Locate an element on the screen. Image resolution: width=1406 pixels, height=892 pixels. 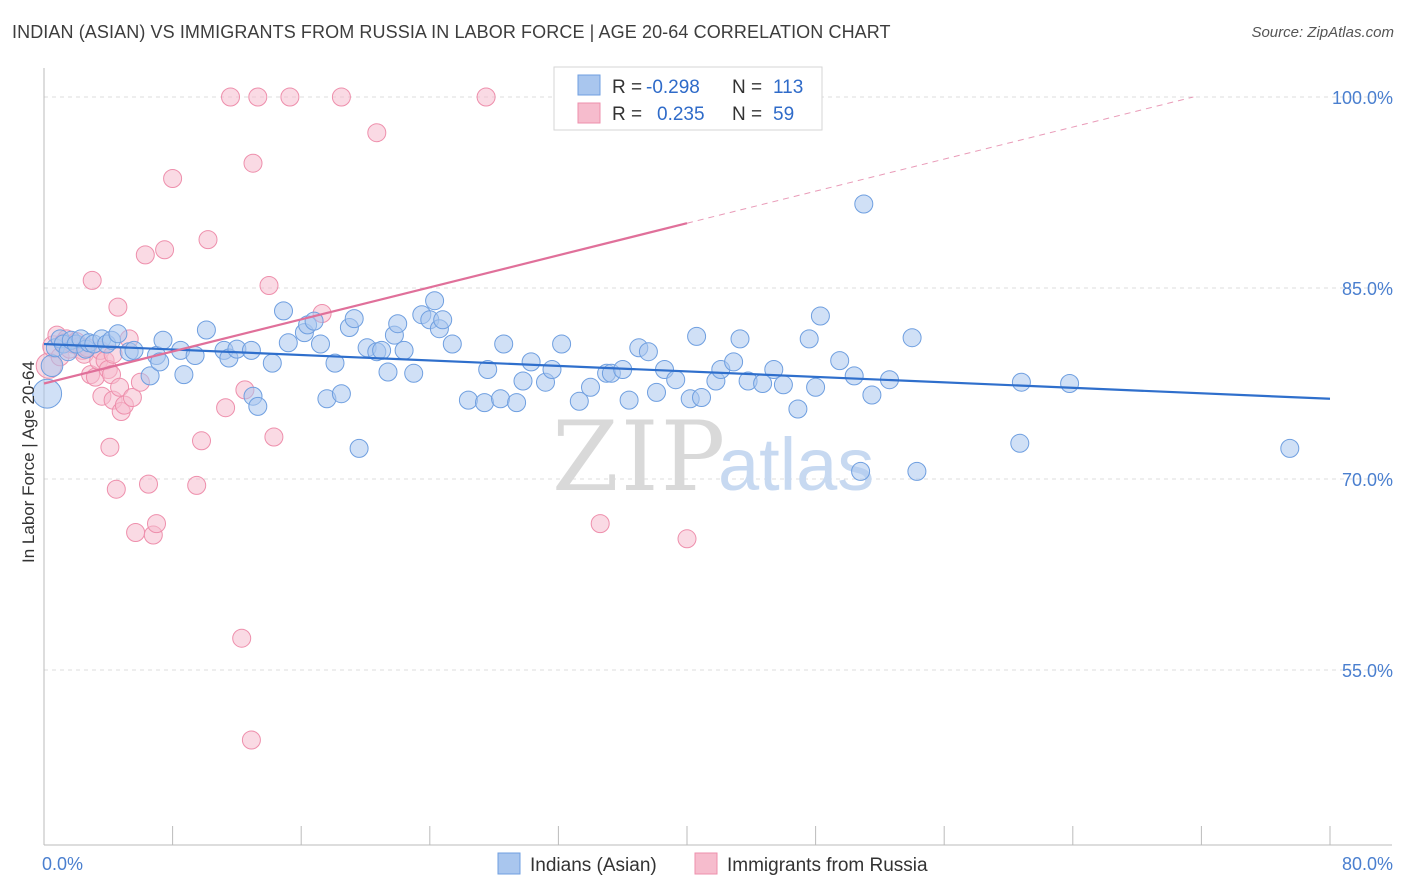
correlation-legend: R = -0.298 N = 113 R = 0.235 N = 59 is located at coordinates (688, 98).